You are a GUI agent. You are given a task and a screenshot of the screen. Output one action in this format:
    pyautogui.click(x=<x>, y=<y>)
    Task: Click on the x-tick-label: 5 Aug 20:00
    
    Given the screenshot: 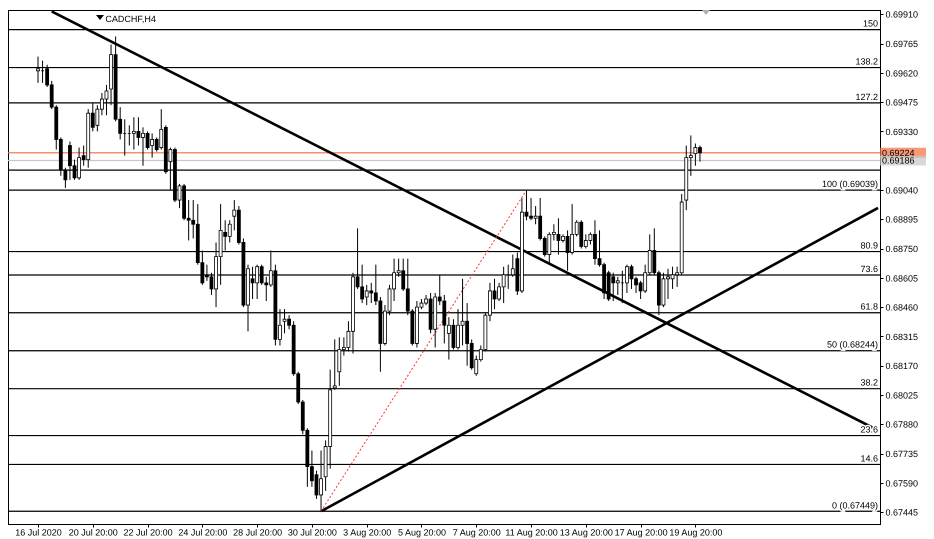 What is the action you would take?
    pyautogui.click(x=422, y=533)
    